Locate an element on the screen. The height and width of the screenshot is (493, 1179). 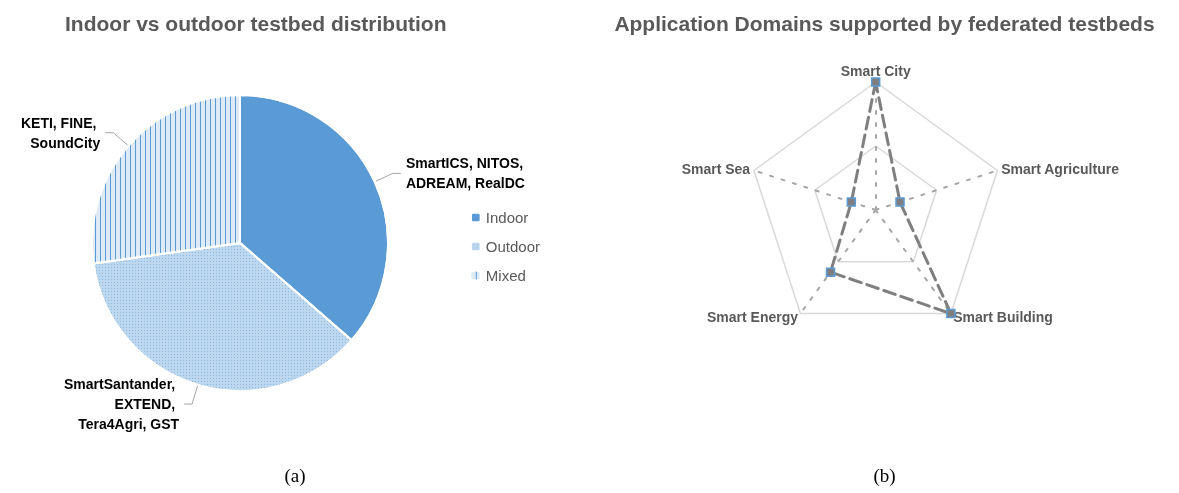
spoke-label: Smart Building is located at coordinates (1003, 316).